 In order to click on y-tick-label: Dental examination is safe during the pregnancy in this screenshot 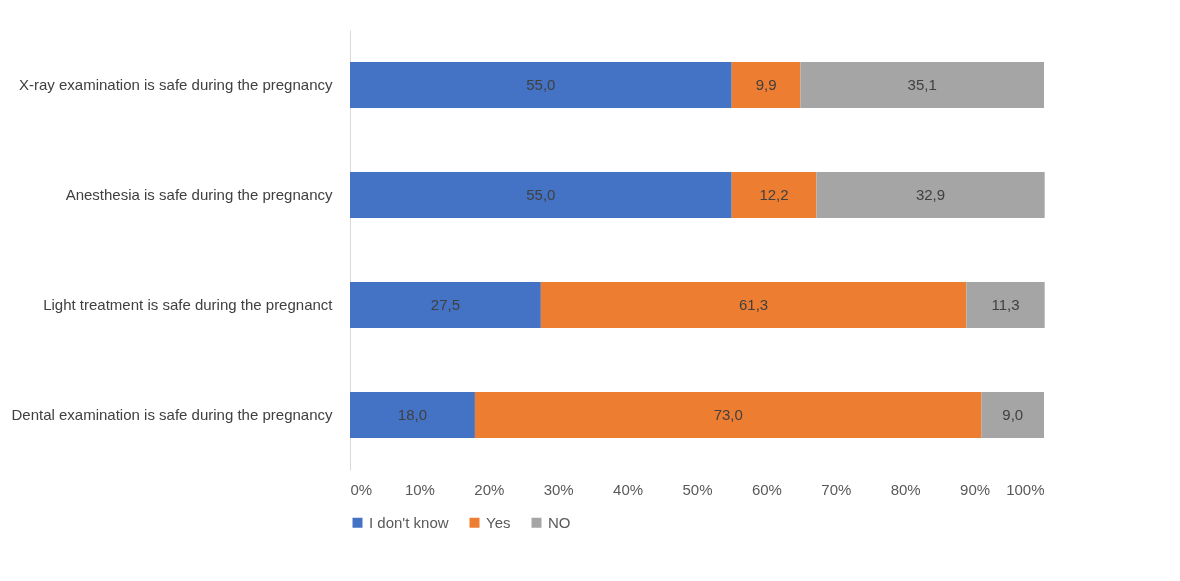, I will do `click(172, 414)`.